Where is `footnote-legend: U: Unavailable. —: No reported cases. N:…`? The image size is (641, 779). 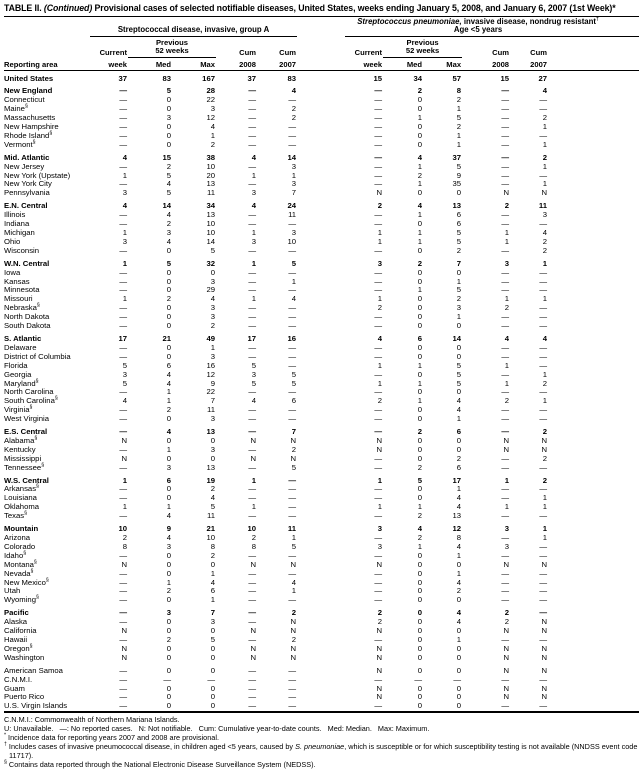 footnote-legend: U: Unavailable. —: No reported cases. N:… is located at coordinates (217, 729).